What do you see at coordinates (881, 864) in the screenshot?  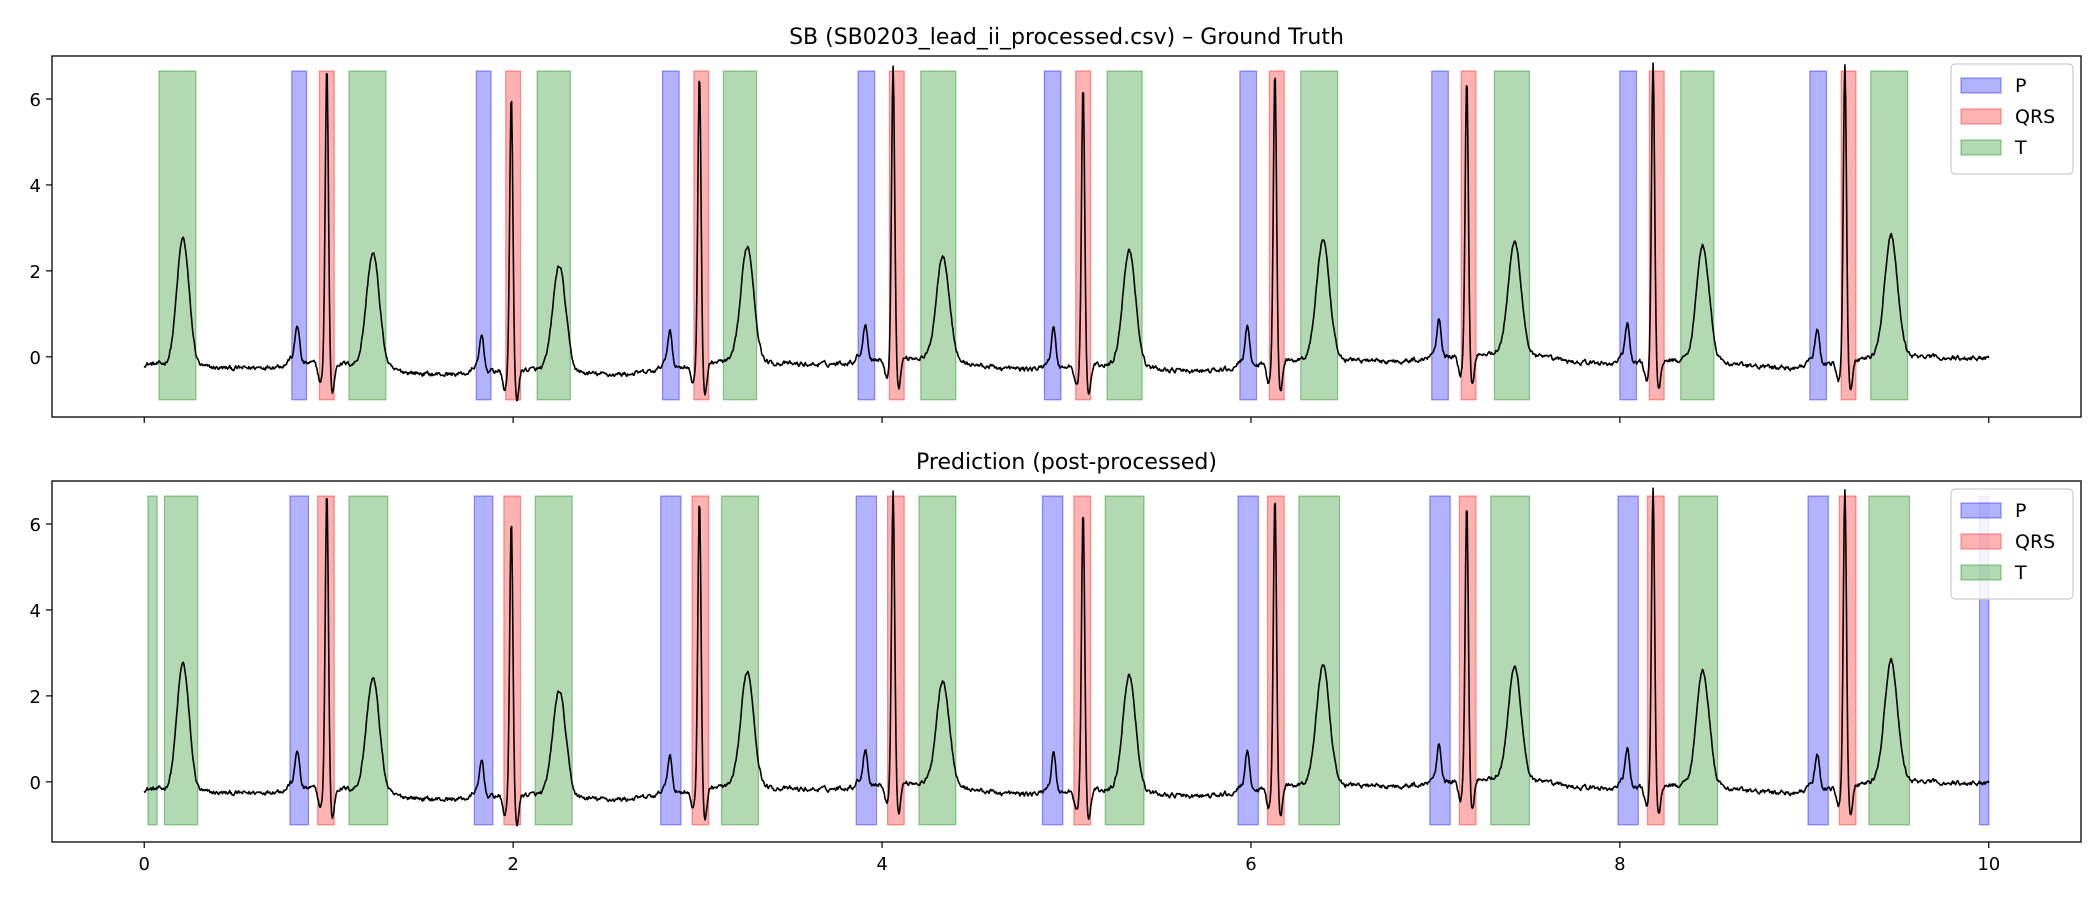 I see `x-tick-label: 4` at bounding box center [881, 864].